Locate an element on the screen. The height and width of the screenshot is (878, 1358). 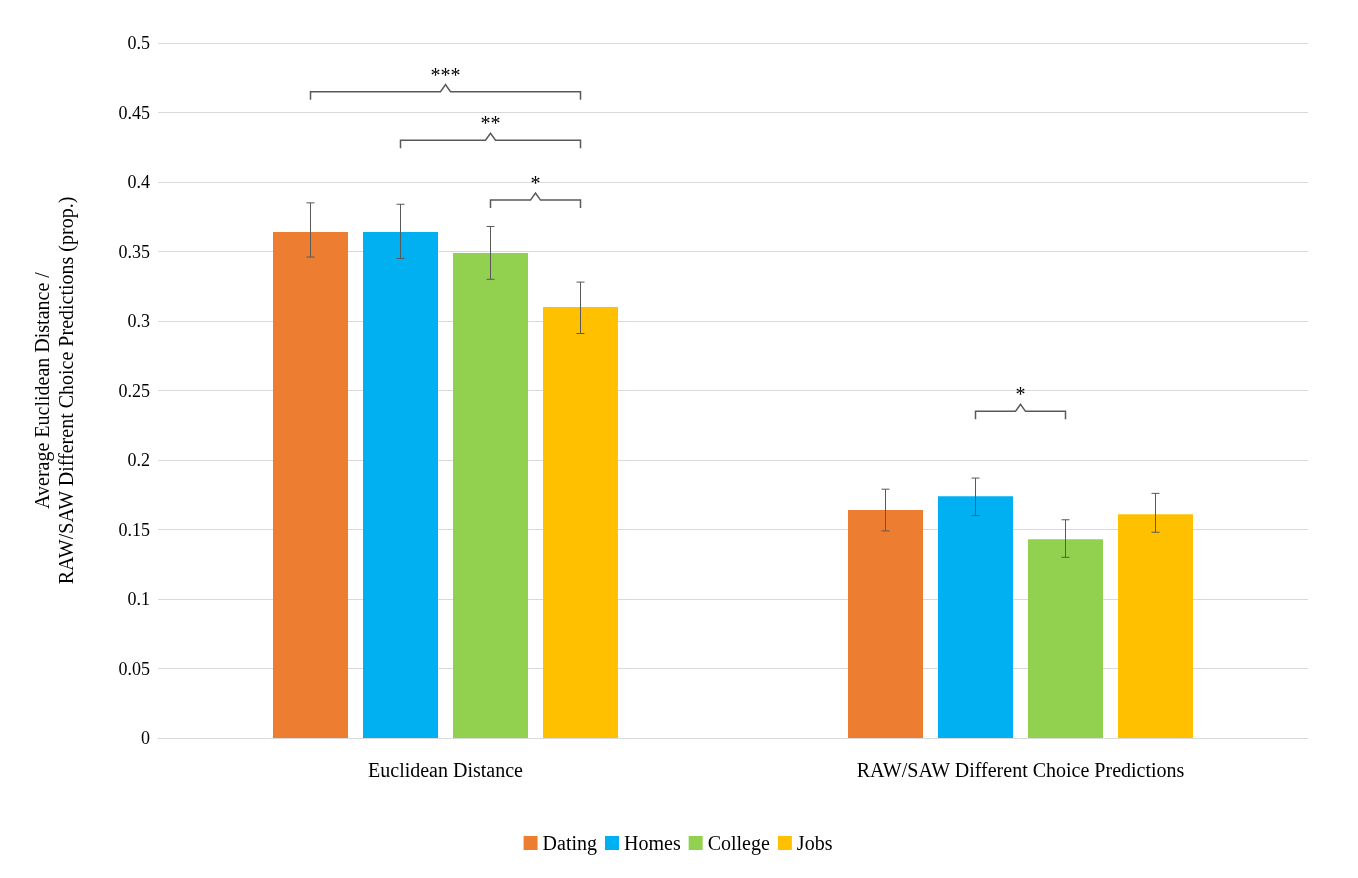
y-tick-label: 0.25 is located at coordinates (134, 390).